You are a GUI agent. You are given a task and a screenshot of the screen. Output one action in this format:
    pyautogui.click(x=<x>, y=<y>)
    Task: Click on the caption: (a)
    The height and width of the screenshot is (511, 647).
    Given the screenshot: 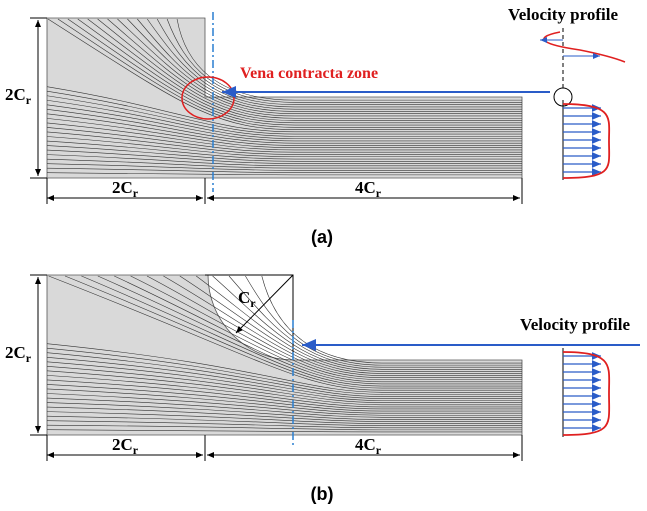 What is the action you would take?
    pyautogui.click(x=322, y=237)
    